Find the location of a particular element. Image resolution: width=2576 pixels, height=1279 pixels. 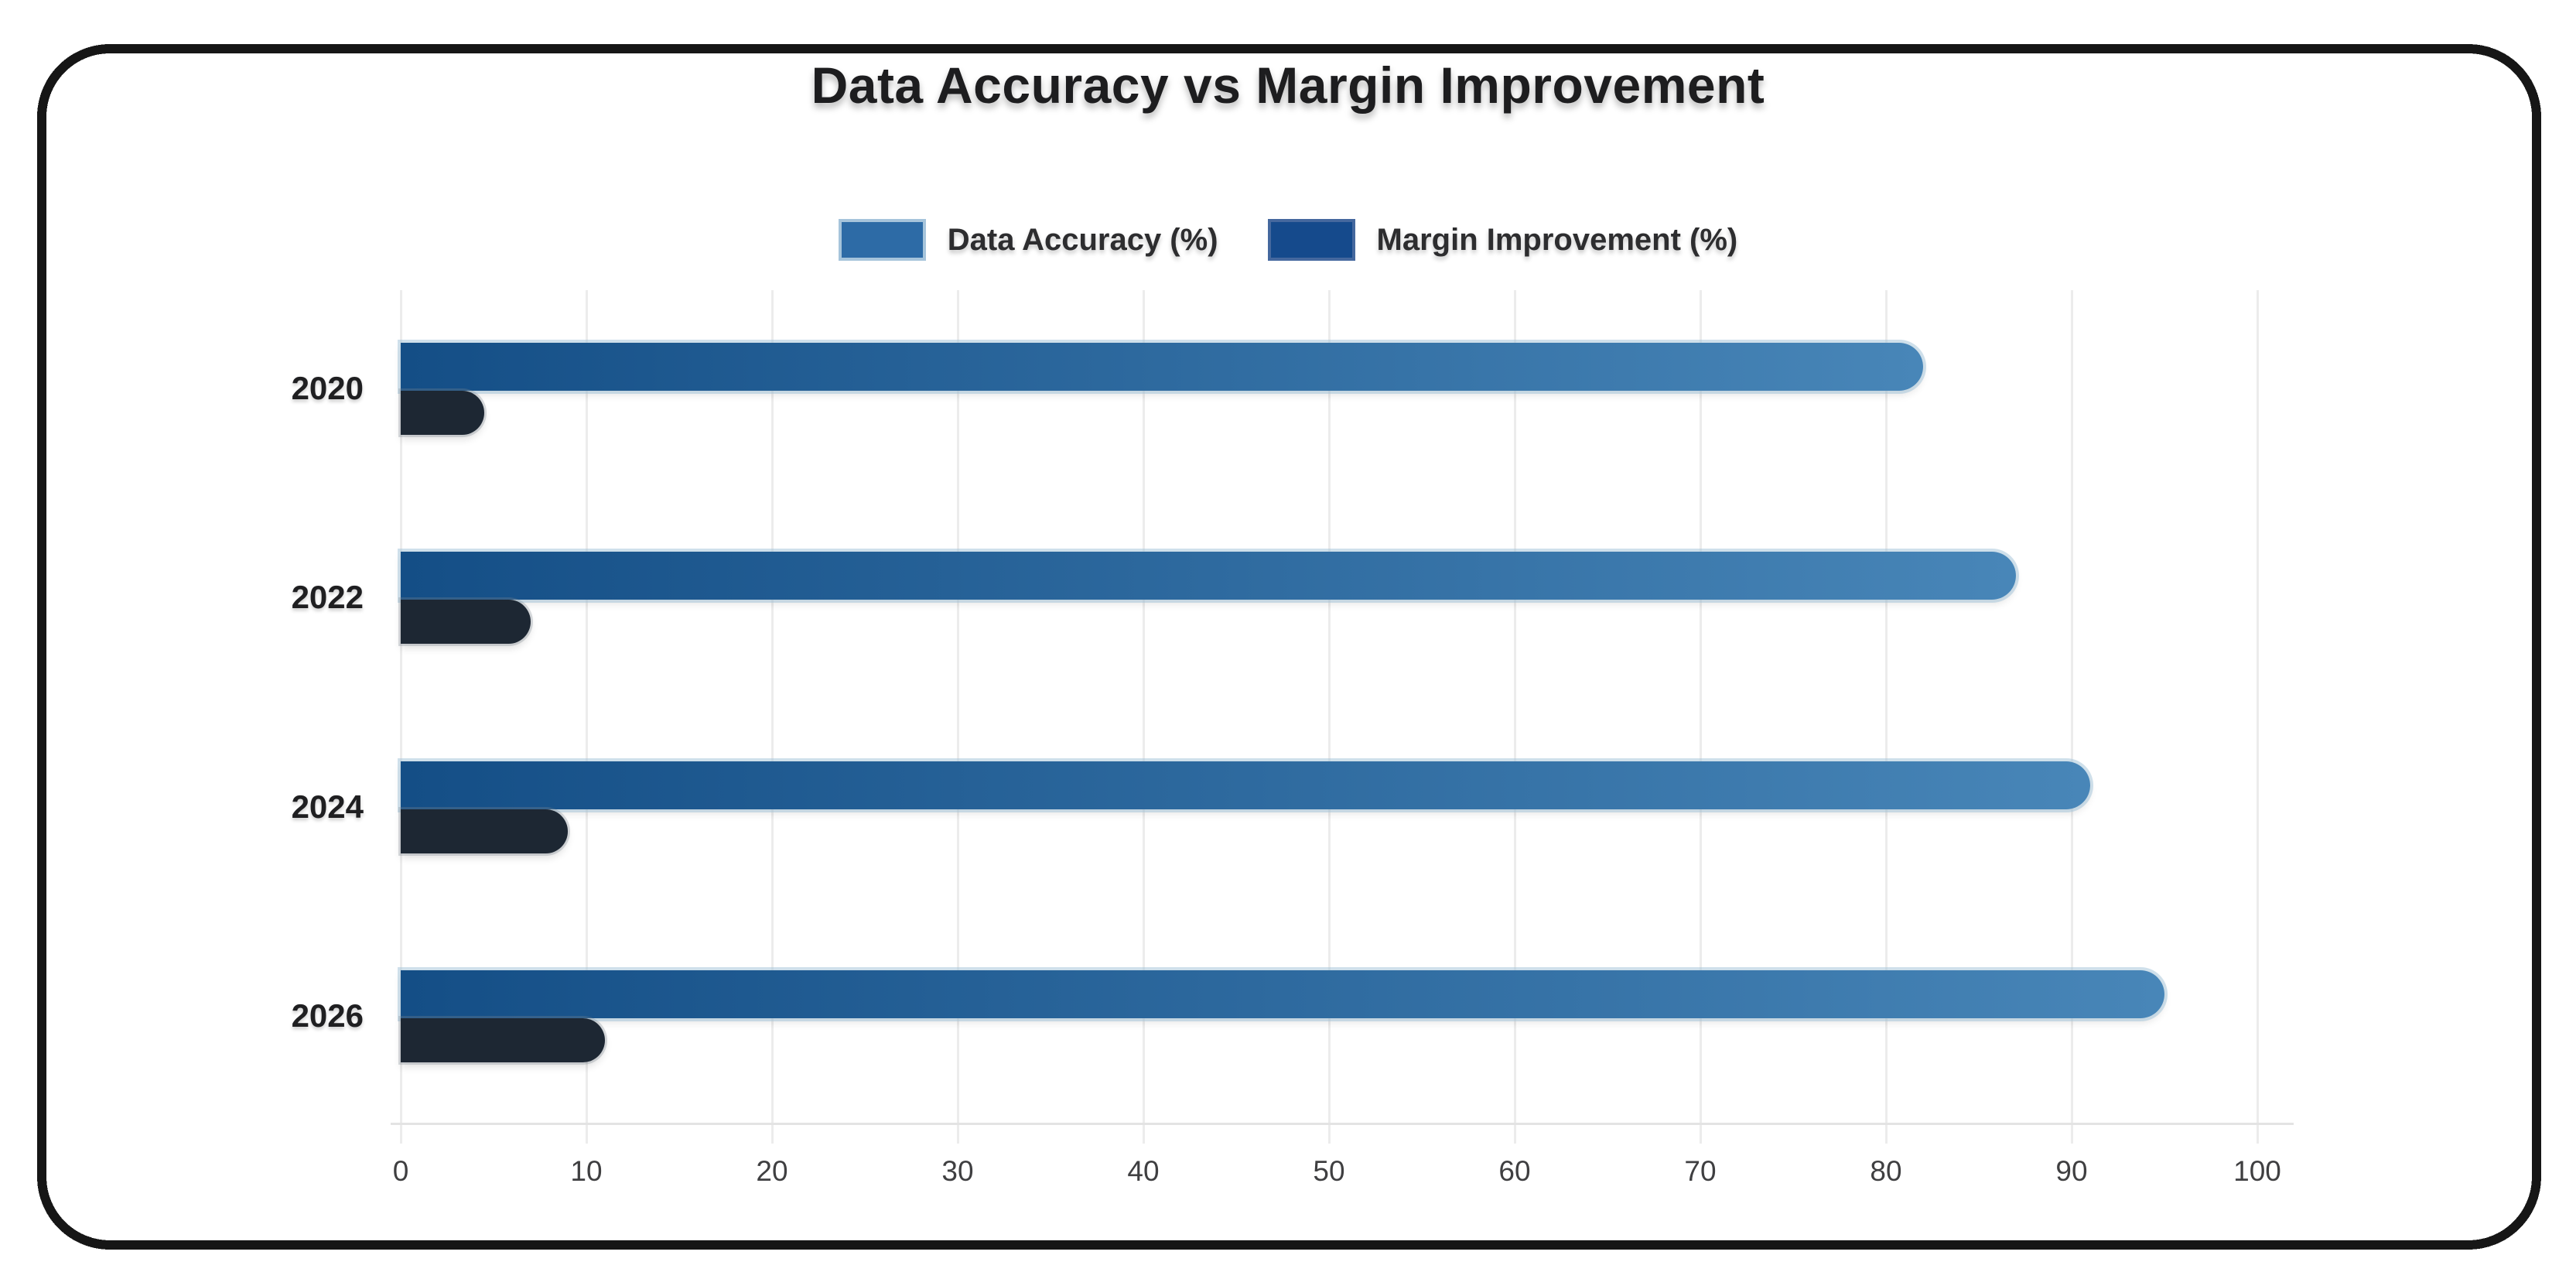

bar-margin-improvement-2026 is located at coordinates (503, 1039).